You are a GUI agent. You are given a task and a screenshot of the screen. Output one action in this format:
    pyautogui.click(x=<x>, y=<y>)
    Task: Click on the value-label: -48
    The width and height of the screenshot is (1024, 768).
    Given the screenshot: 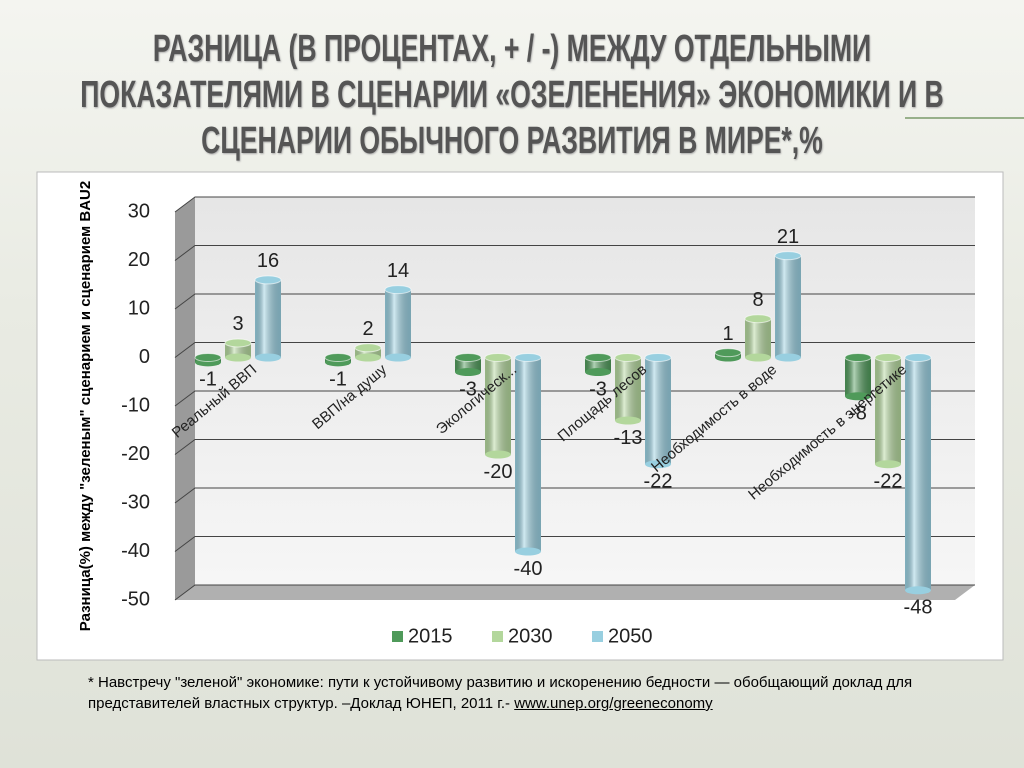 What is the action you would take?
    pyautogui.click(x=918, y=608)
    